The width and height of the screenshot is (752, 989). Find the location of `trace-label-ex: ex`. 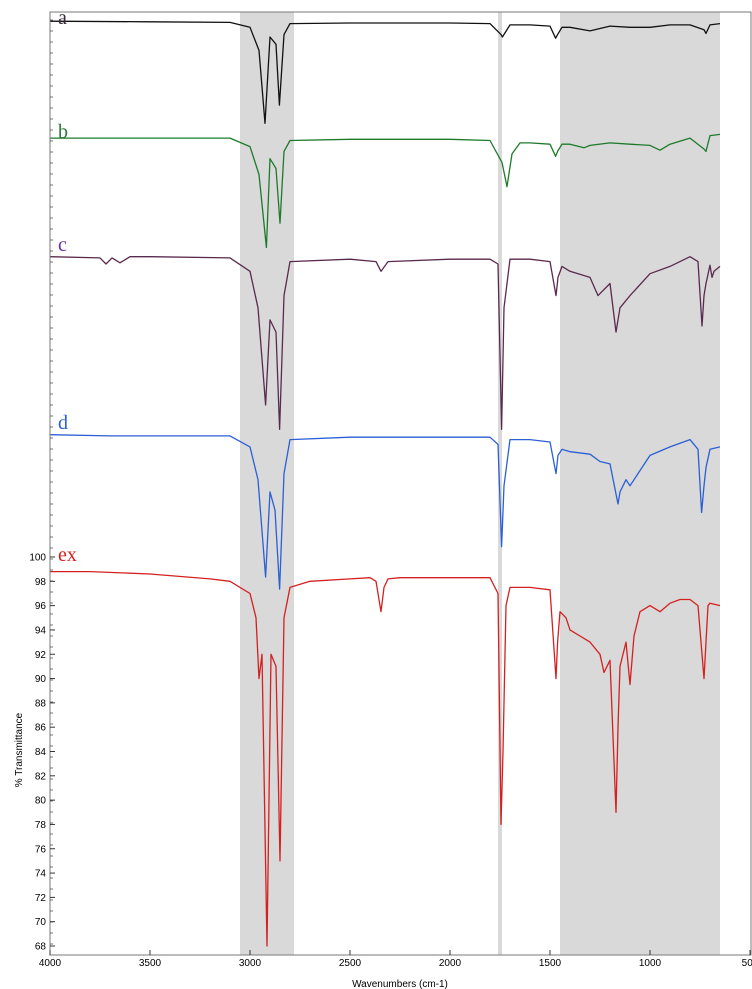

trace-label-ex: ex is located at coordinates (67, 555).